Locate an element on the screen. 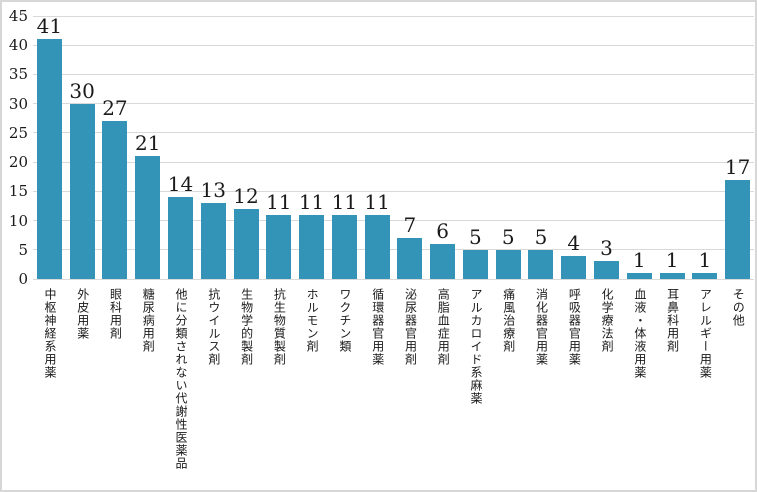 The height and width of the screenshot is (492, 757). bar-value-label: 7 is located at coordinates (410, 225).